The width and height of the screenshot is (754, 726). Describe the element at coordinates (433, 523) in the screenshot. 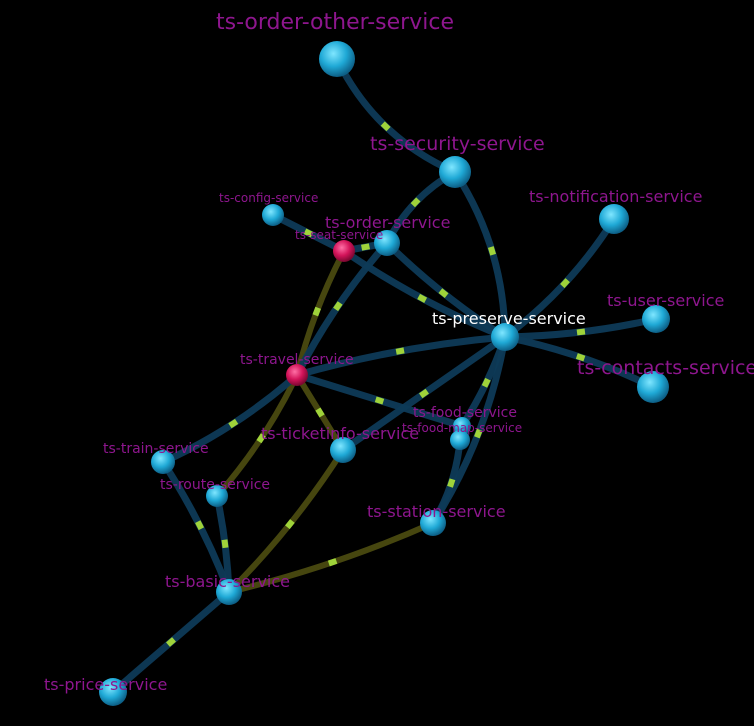

I see `node-station` at that location.